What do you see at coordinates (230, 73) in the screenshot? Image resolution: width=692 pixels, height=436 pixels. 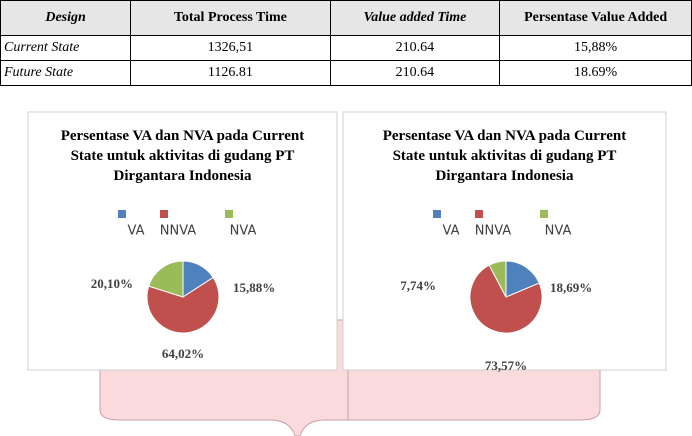 I see `table-cell: 1126.81` at bounding box center [230, 73].